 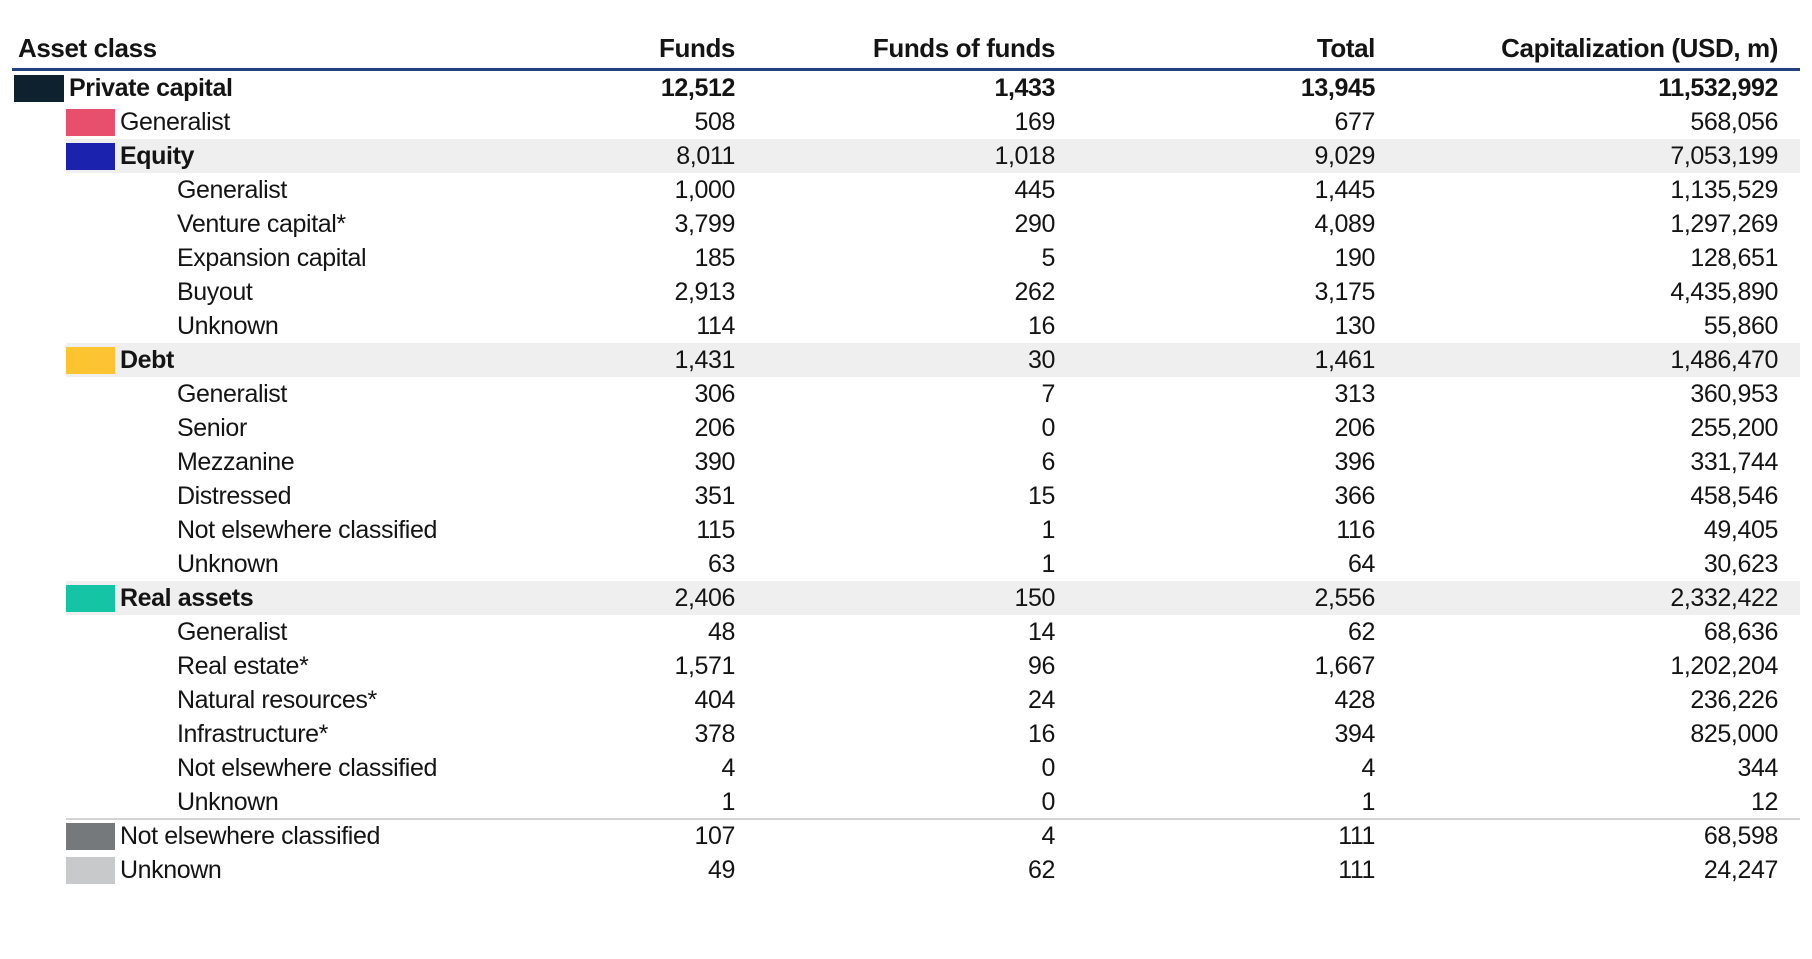 What do you see at coordinates (147, 359) in the screenshot?
I see `asset-class-label: Debt` at bounding box center [147, 359].